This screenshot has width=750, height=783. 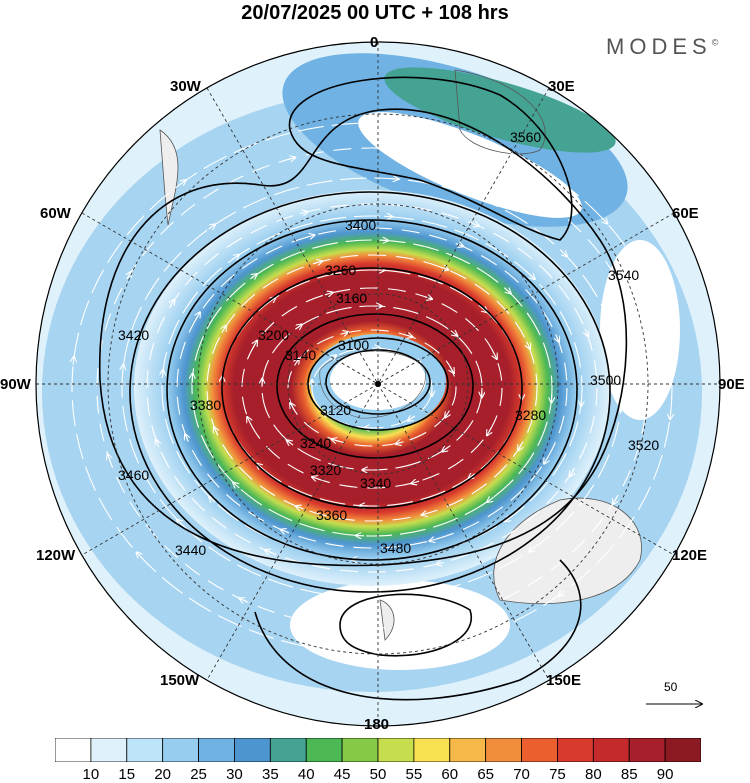 What do you see at coordinates (561, 86) in the screenshot?
I see `lon-label-30e: 30E` at bounding box center [561, 86].